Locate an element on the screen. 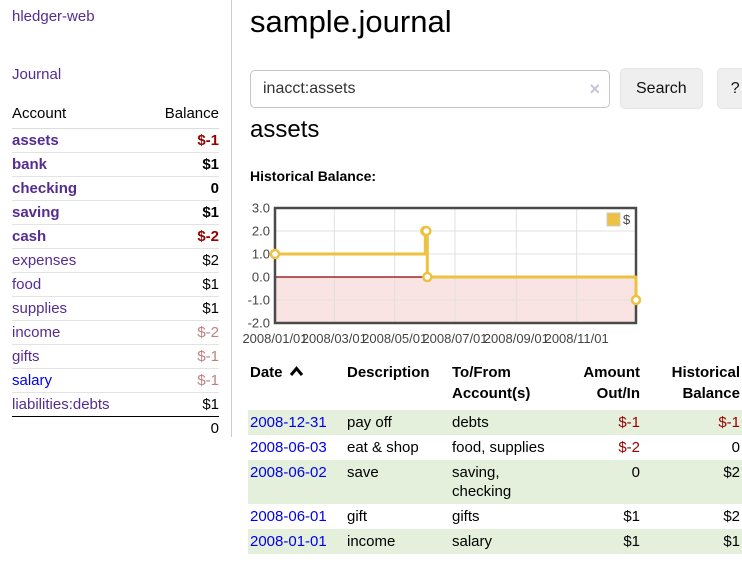  search-button: Search is located at coordinates (661, 88).